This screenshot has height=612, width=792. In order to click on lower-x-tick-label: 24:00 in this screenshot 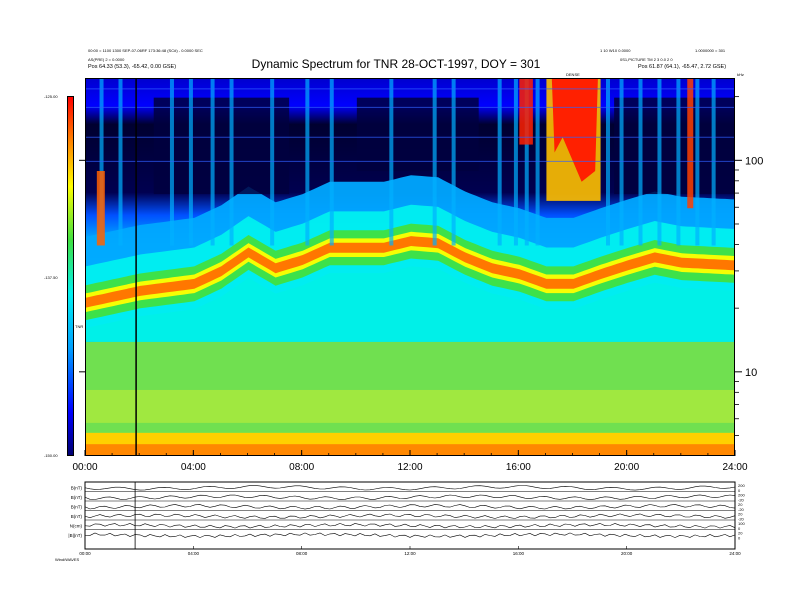, I will do `click(735, 553)`.